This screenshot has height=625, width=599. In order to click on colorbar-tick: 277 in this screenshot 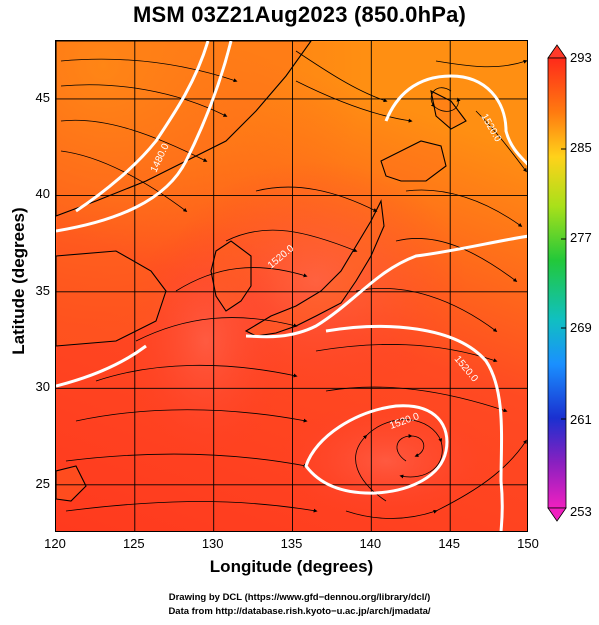, I will do `click(581, 237)`.